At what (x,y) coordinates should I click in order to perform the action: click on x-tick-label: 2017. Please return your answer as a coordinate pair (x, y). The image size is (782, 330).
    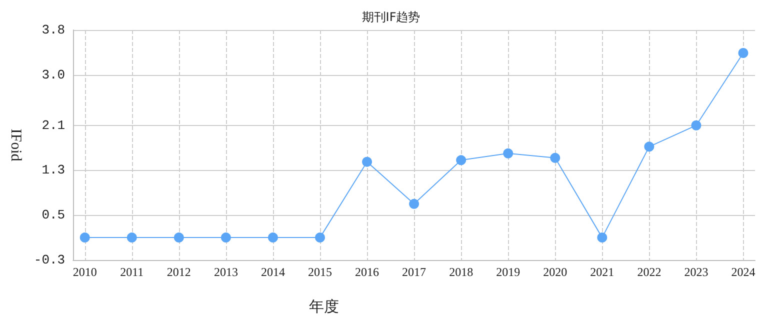
    Looking at the image, I should click on (414, 272).